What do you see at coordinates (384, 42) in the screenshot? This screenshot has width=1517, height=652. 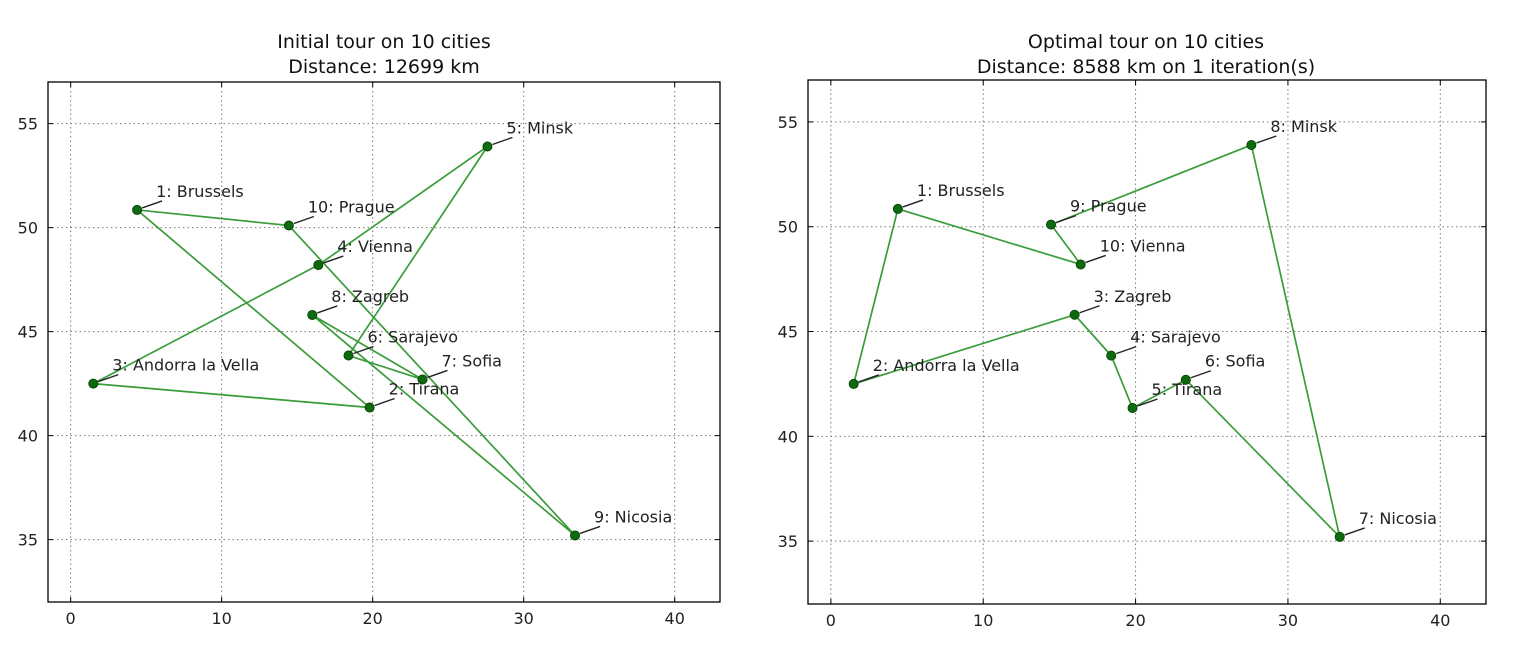 I see `chart-title: Initial tour on 10 cities` at bounding box center [384, 42].